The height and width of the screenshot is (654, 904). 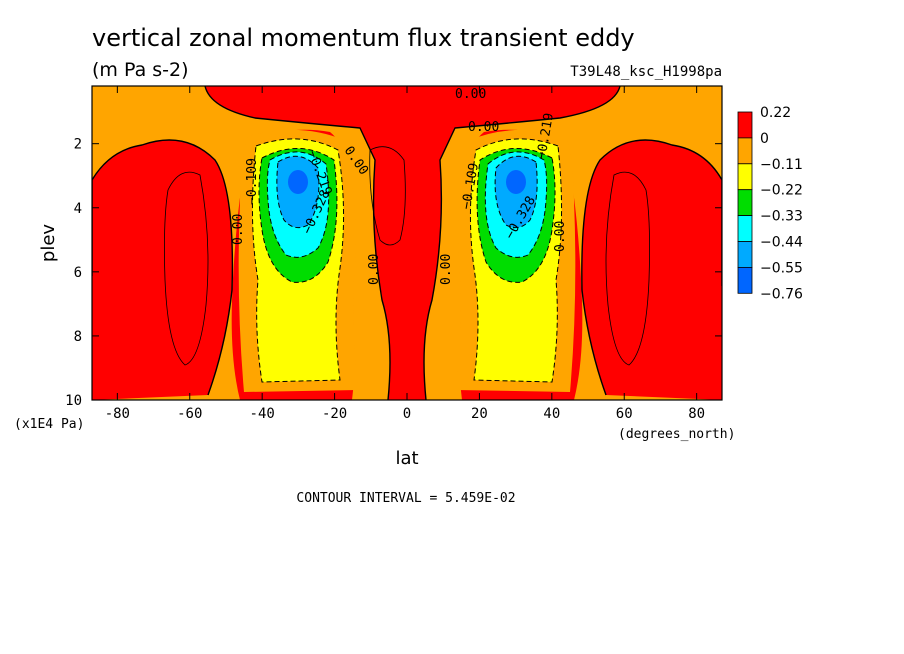 I want to click on y-tick-label: 8, so click(x=78, y=337).